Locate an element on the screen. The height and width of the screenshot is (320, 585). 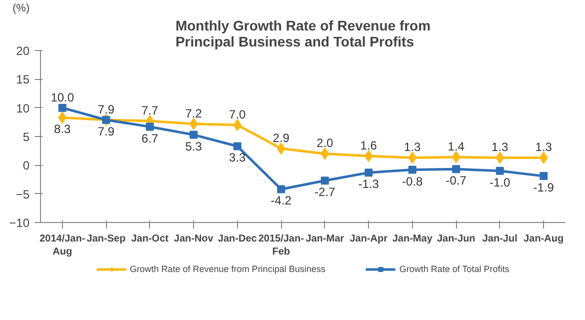
x-tick-label: 2014/Jan- Aug is located at coordinates (63, 246).